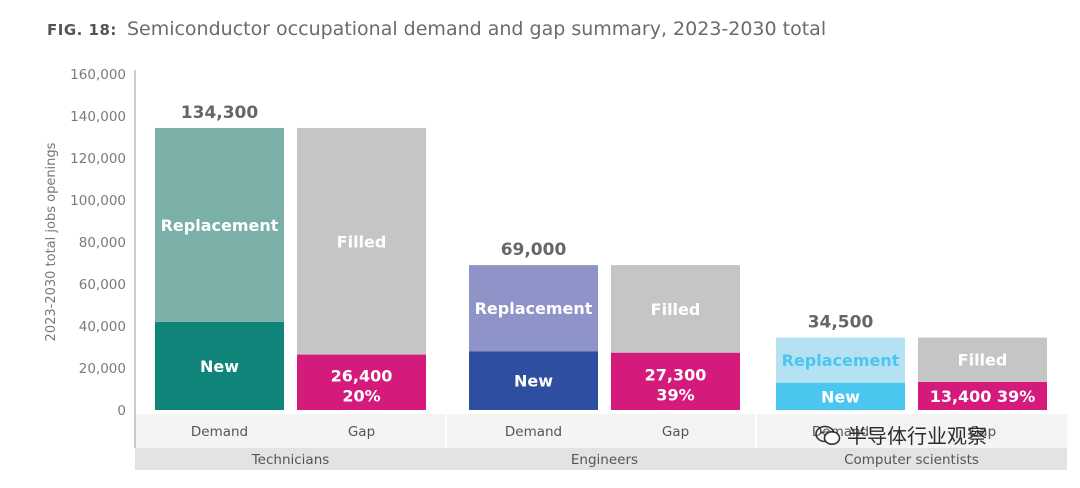 Image resolution: width=1080 pixels, height=488 pixels. What do you see at coordinates (911, 460) in the screenshot?
I see `group-label: Computer scientists` at bounding box center [911, 460].